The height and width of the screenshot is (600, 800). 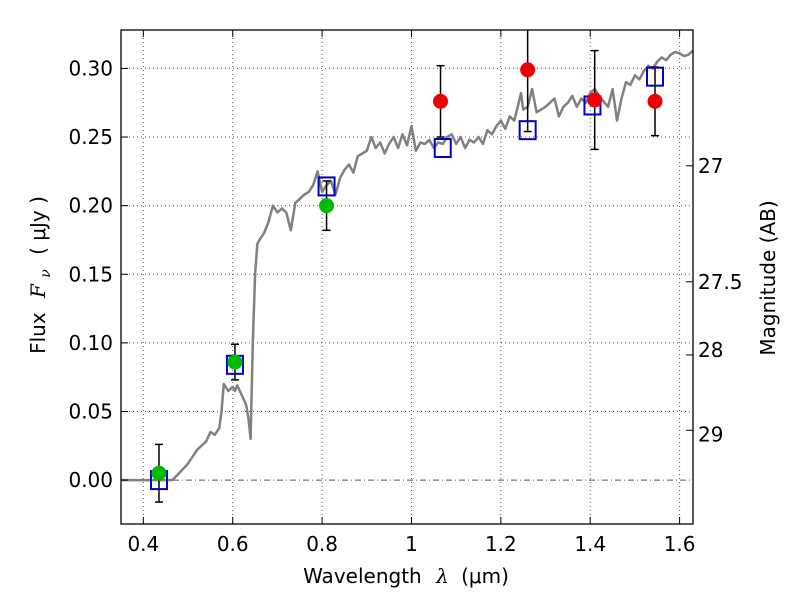 What do you see at coordinates (38, 333) in the screenshot?
I see `y-axis-label-text: Flux` at bounding box center [38, 333].